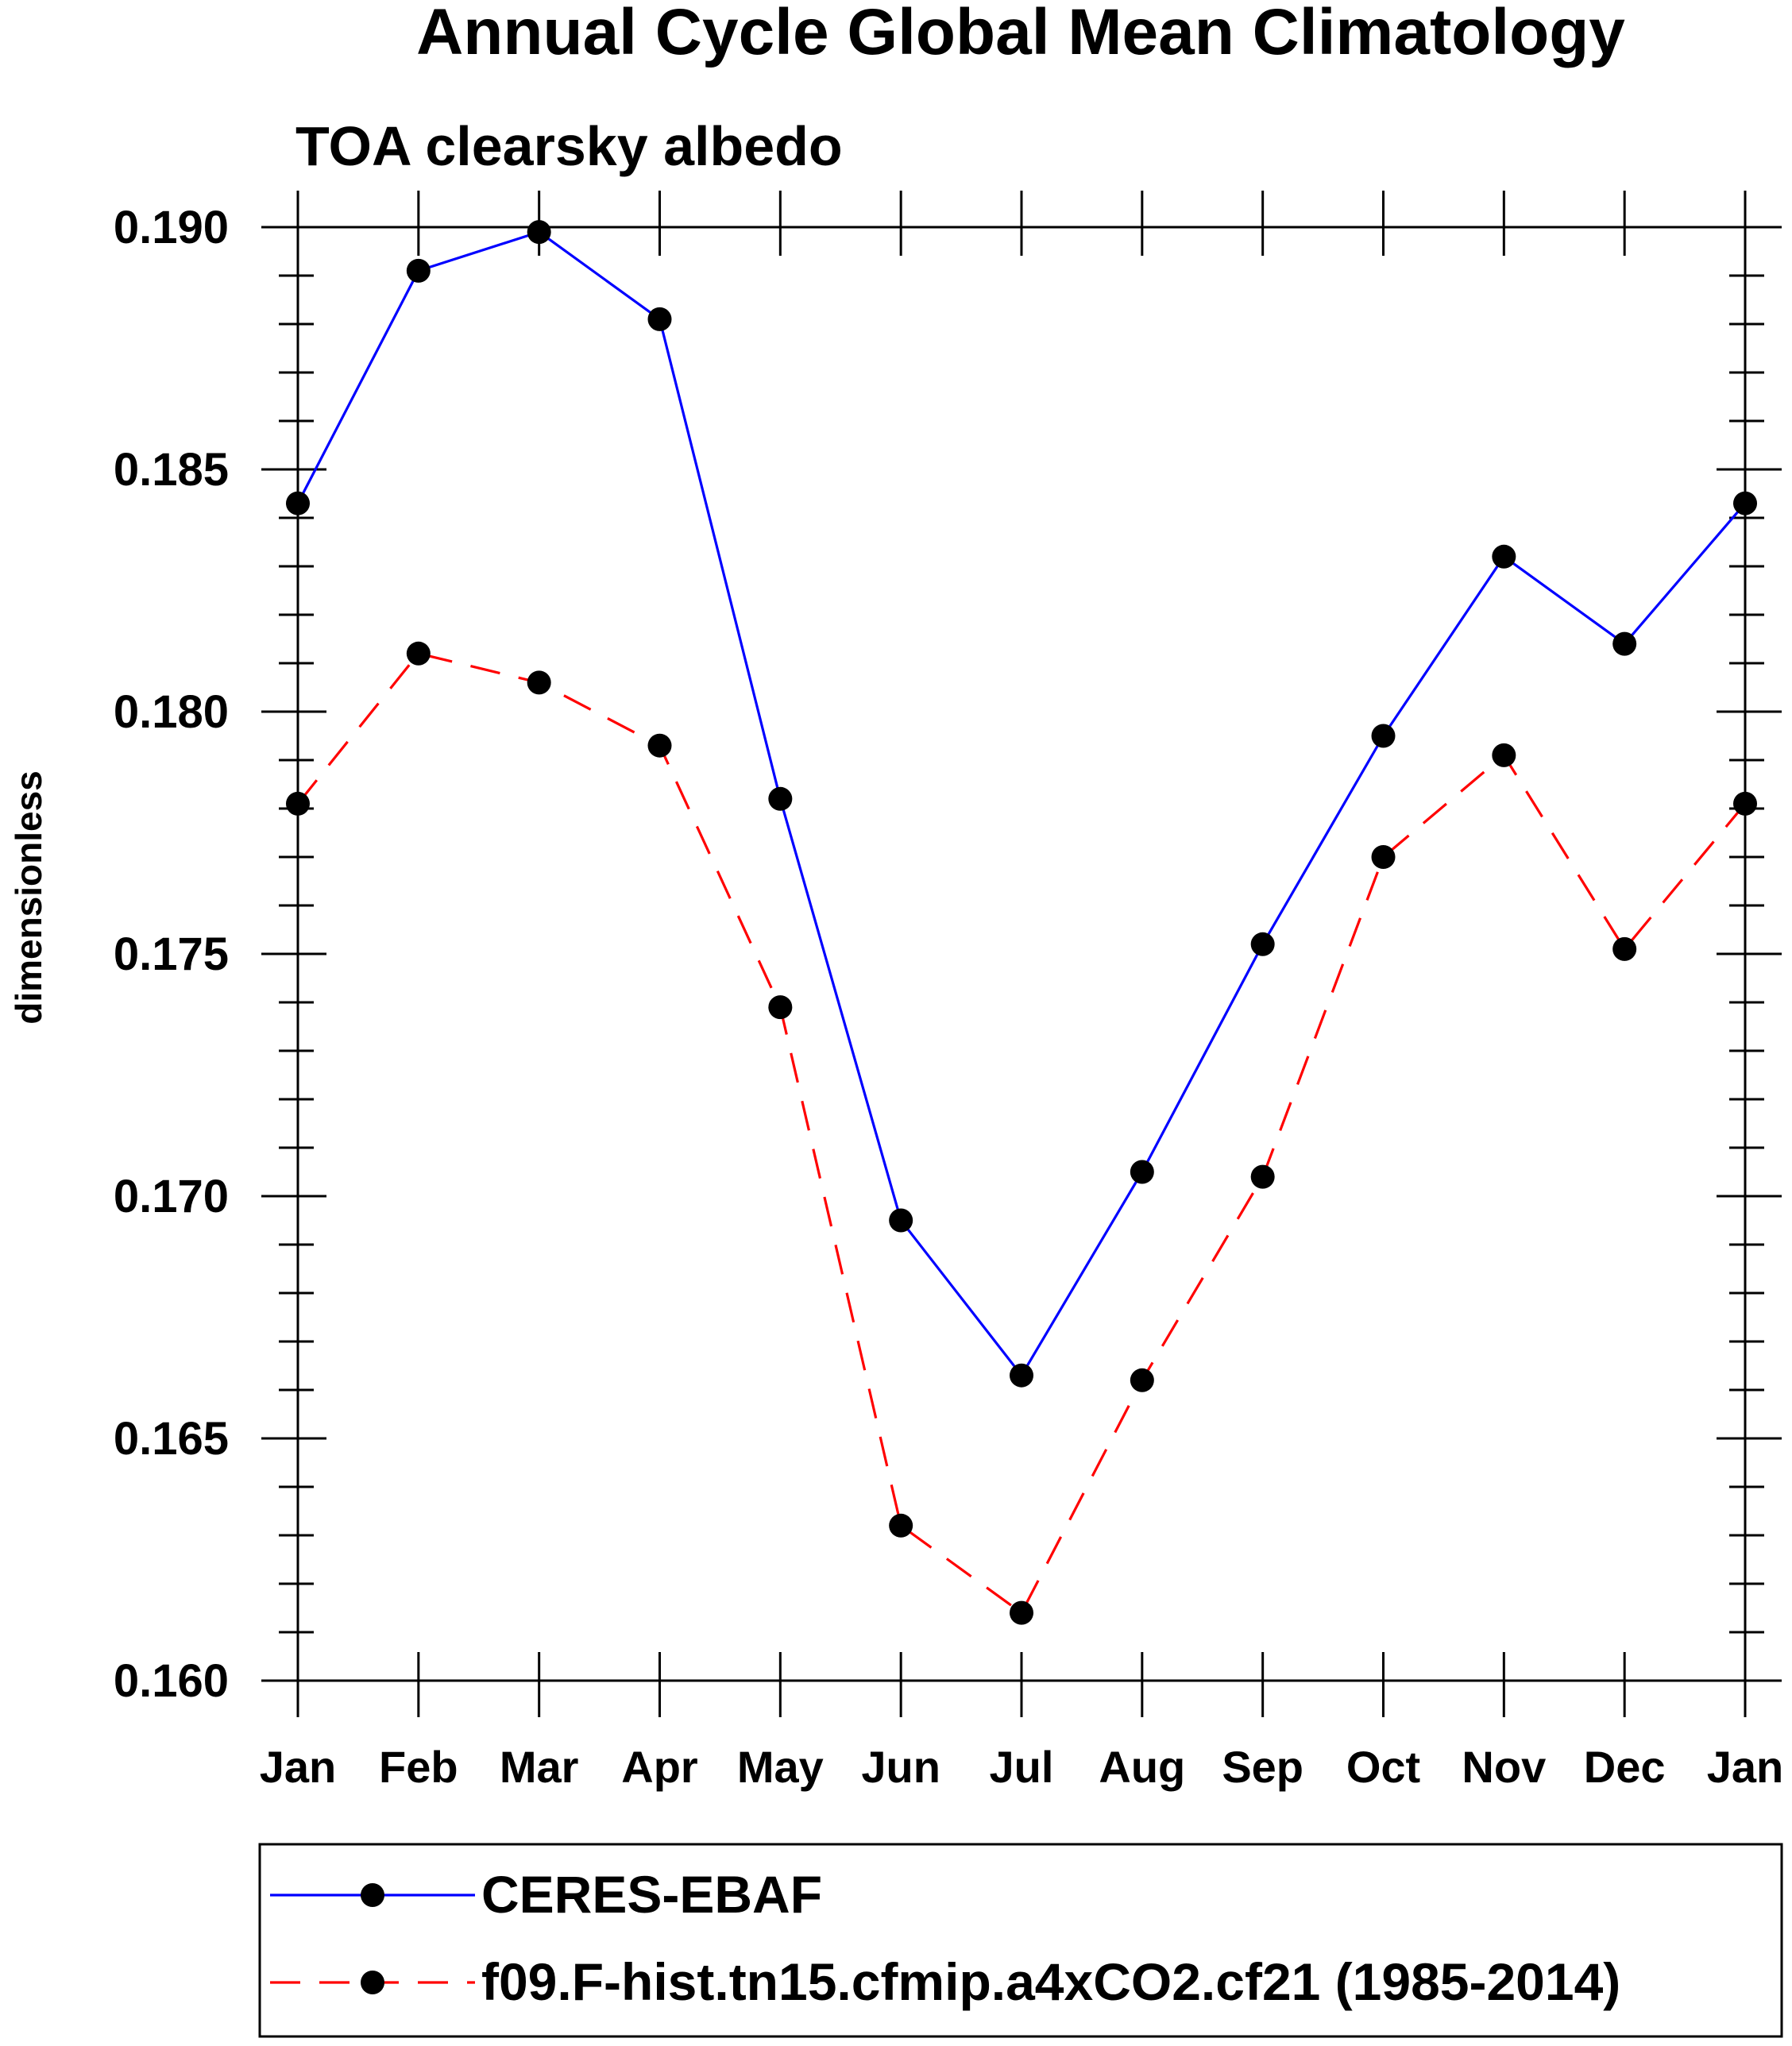 The width and height of the screenshot is (1792, 2046). What do you see at coordinates (171, 1681) in the screenshot?
I see `y-tick-label: 0.160` at bounding box center [171, 1681].